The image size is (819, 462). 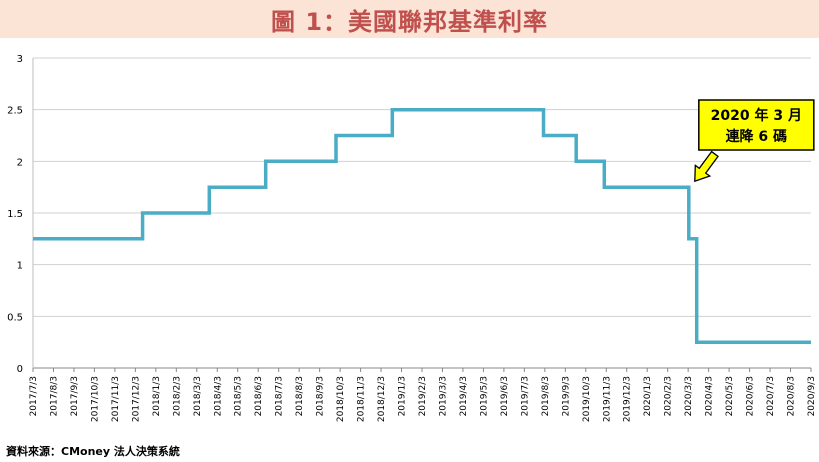 What do you see at coordinates (157, 396) in the screenshot?
I see `x-tick-label: 2018/1/3` at bounding box center [157, 396].